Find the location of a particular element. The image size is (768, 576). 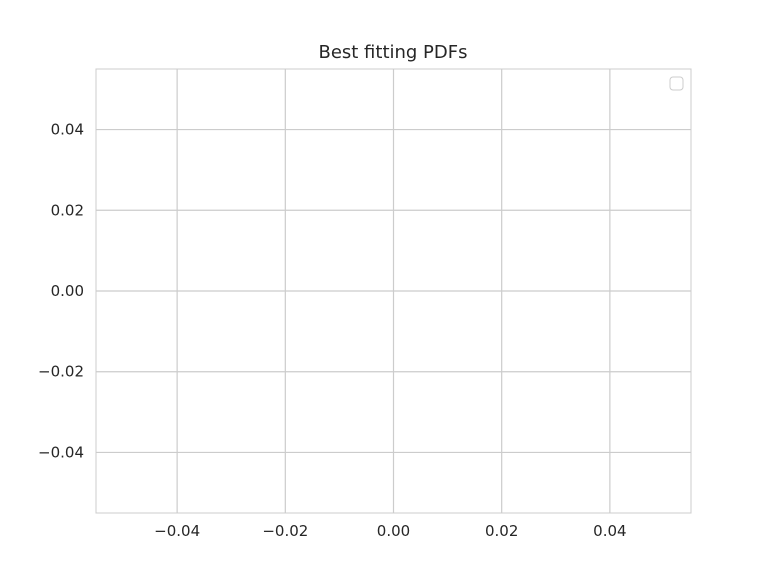

chart-title: Best fitting PDFs is located at coordinates (392, 52).